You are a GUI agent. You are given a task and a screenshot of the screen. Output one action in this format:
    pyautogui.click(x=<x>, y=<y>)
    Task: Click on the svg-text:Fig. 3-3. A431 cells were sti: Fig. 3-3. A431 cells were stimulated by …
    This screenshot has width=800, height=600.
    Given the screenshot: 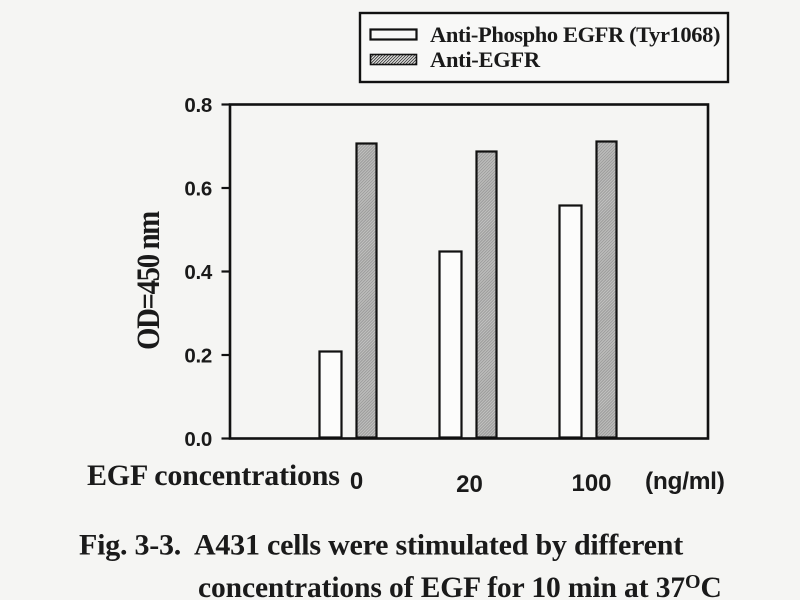 What is the action you would take?
    pyautogui.click(x=381, y=545)
    